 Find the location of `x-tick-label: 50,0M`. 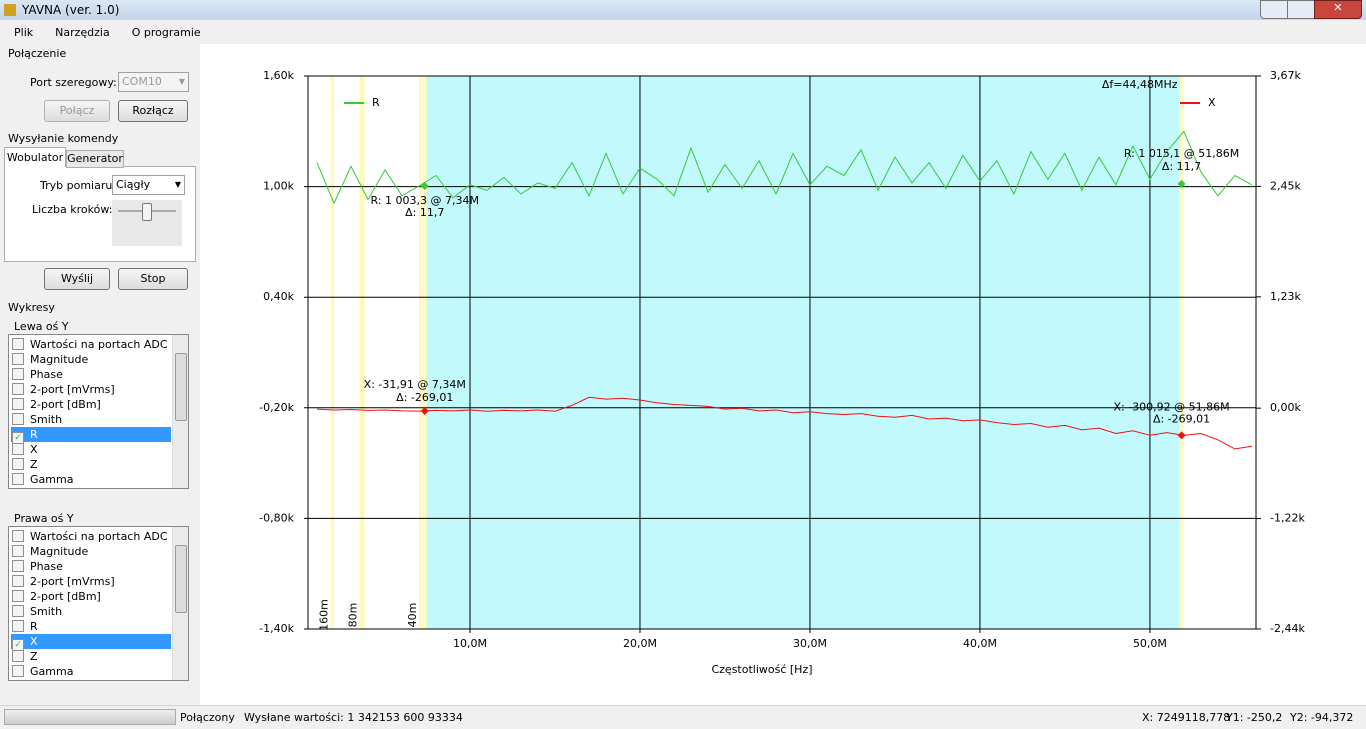

x-tick-label: 50,0M is located at coordinates (1150, 643).